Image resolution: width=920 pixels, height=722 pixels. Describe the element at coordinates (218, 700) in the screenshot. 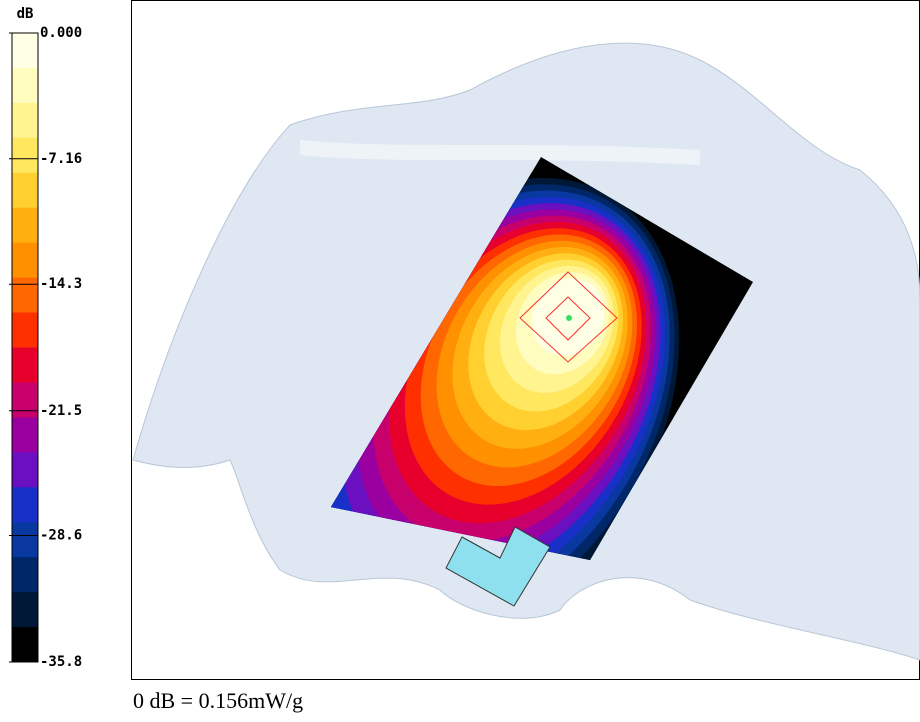

I see `footnote: 0 dB = 0.156mW/g` at that location.